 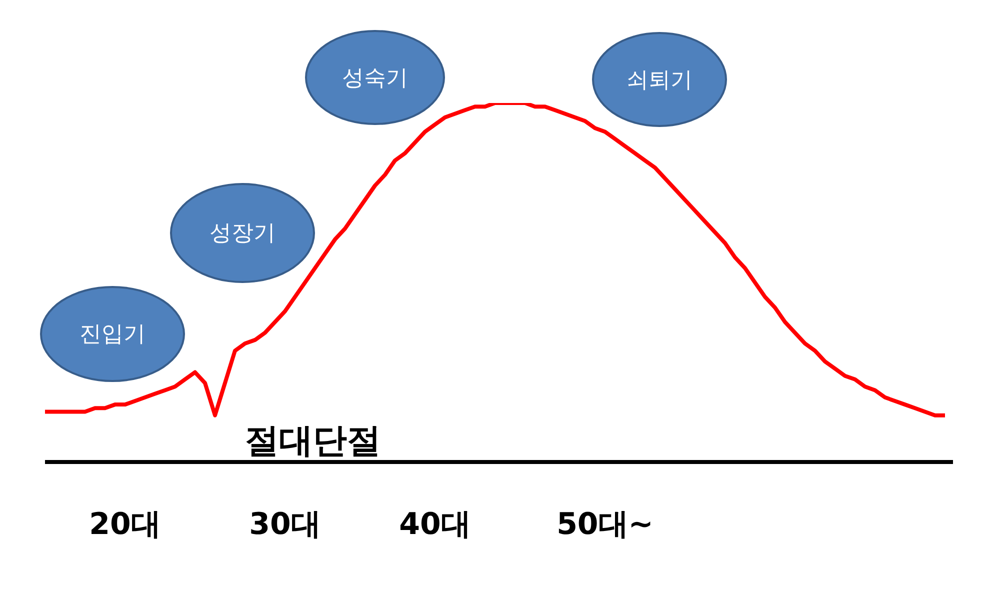 I want to click on oval-badge: 성장기, so click(x=242, y=233).